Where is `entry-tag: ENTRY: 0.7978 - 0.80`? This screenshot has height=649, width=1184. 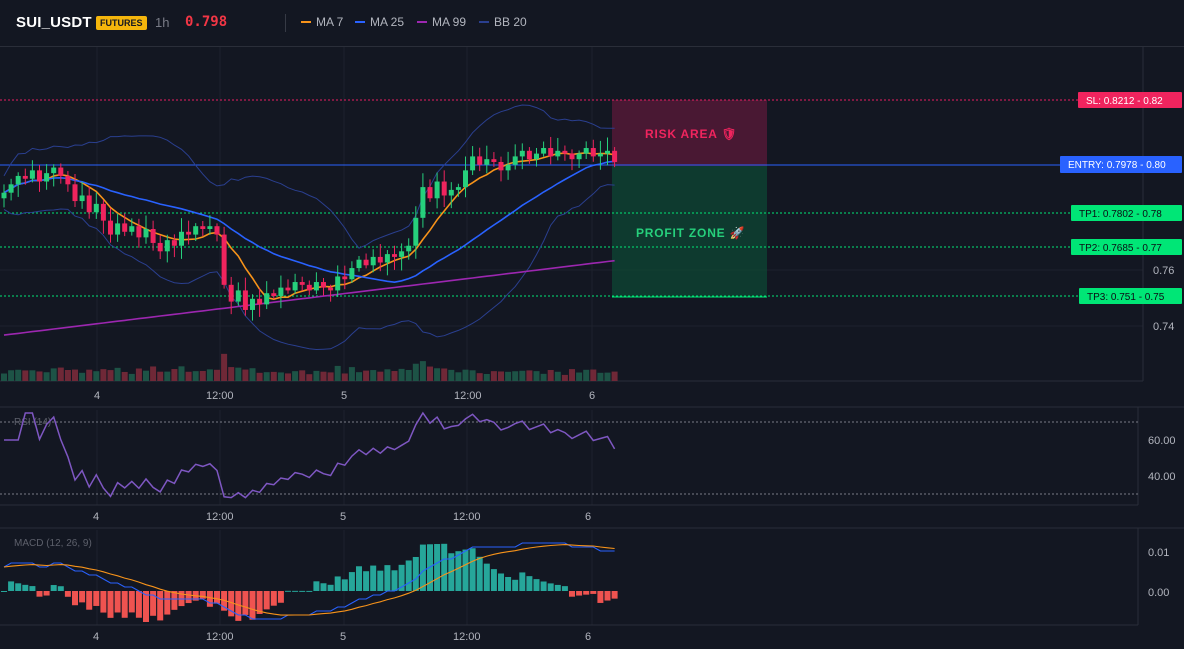 entry-tag: ENTRY: 0.7978 - 0.80 is located at coordinates (1121, 164).